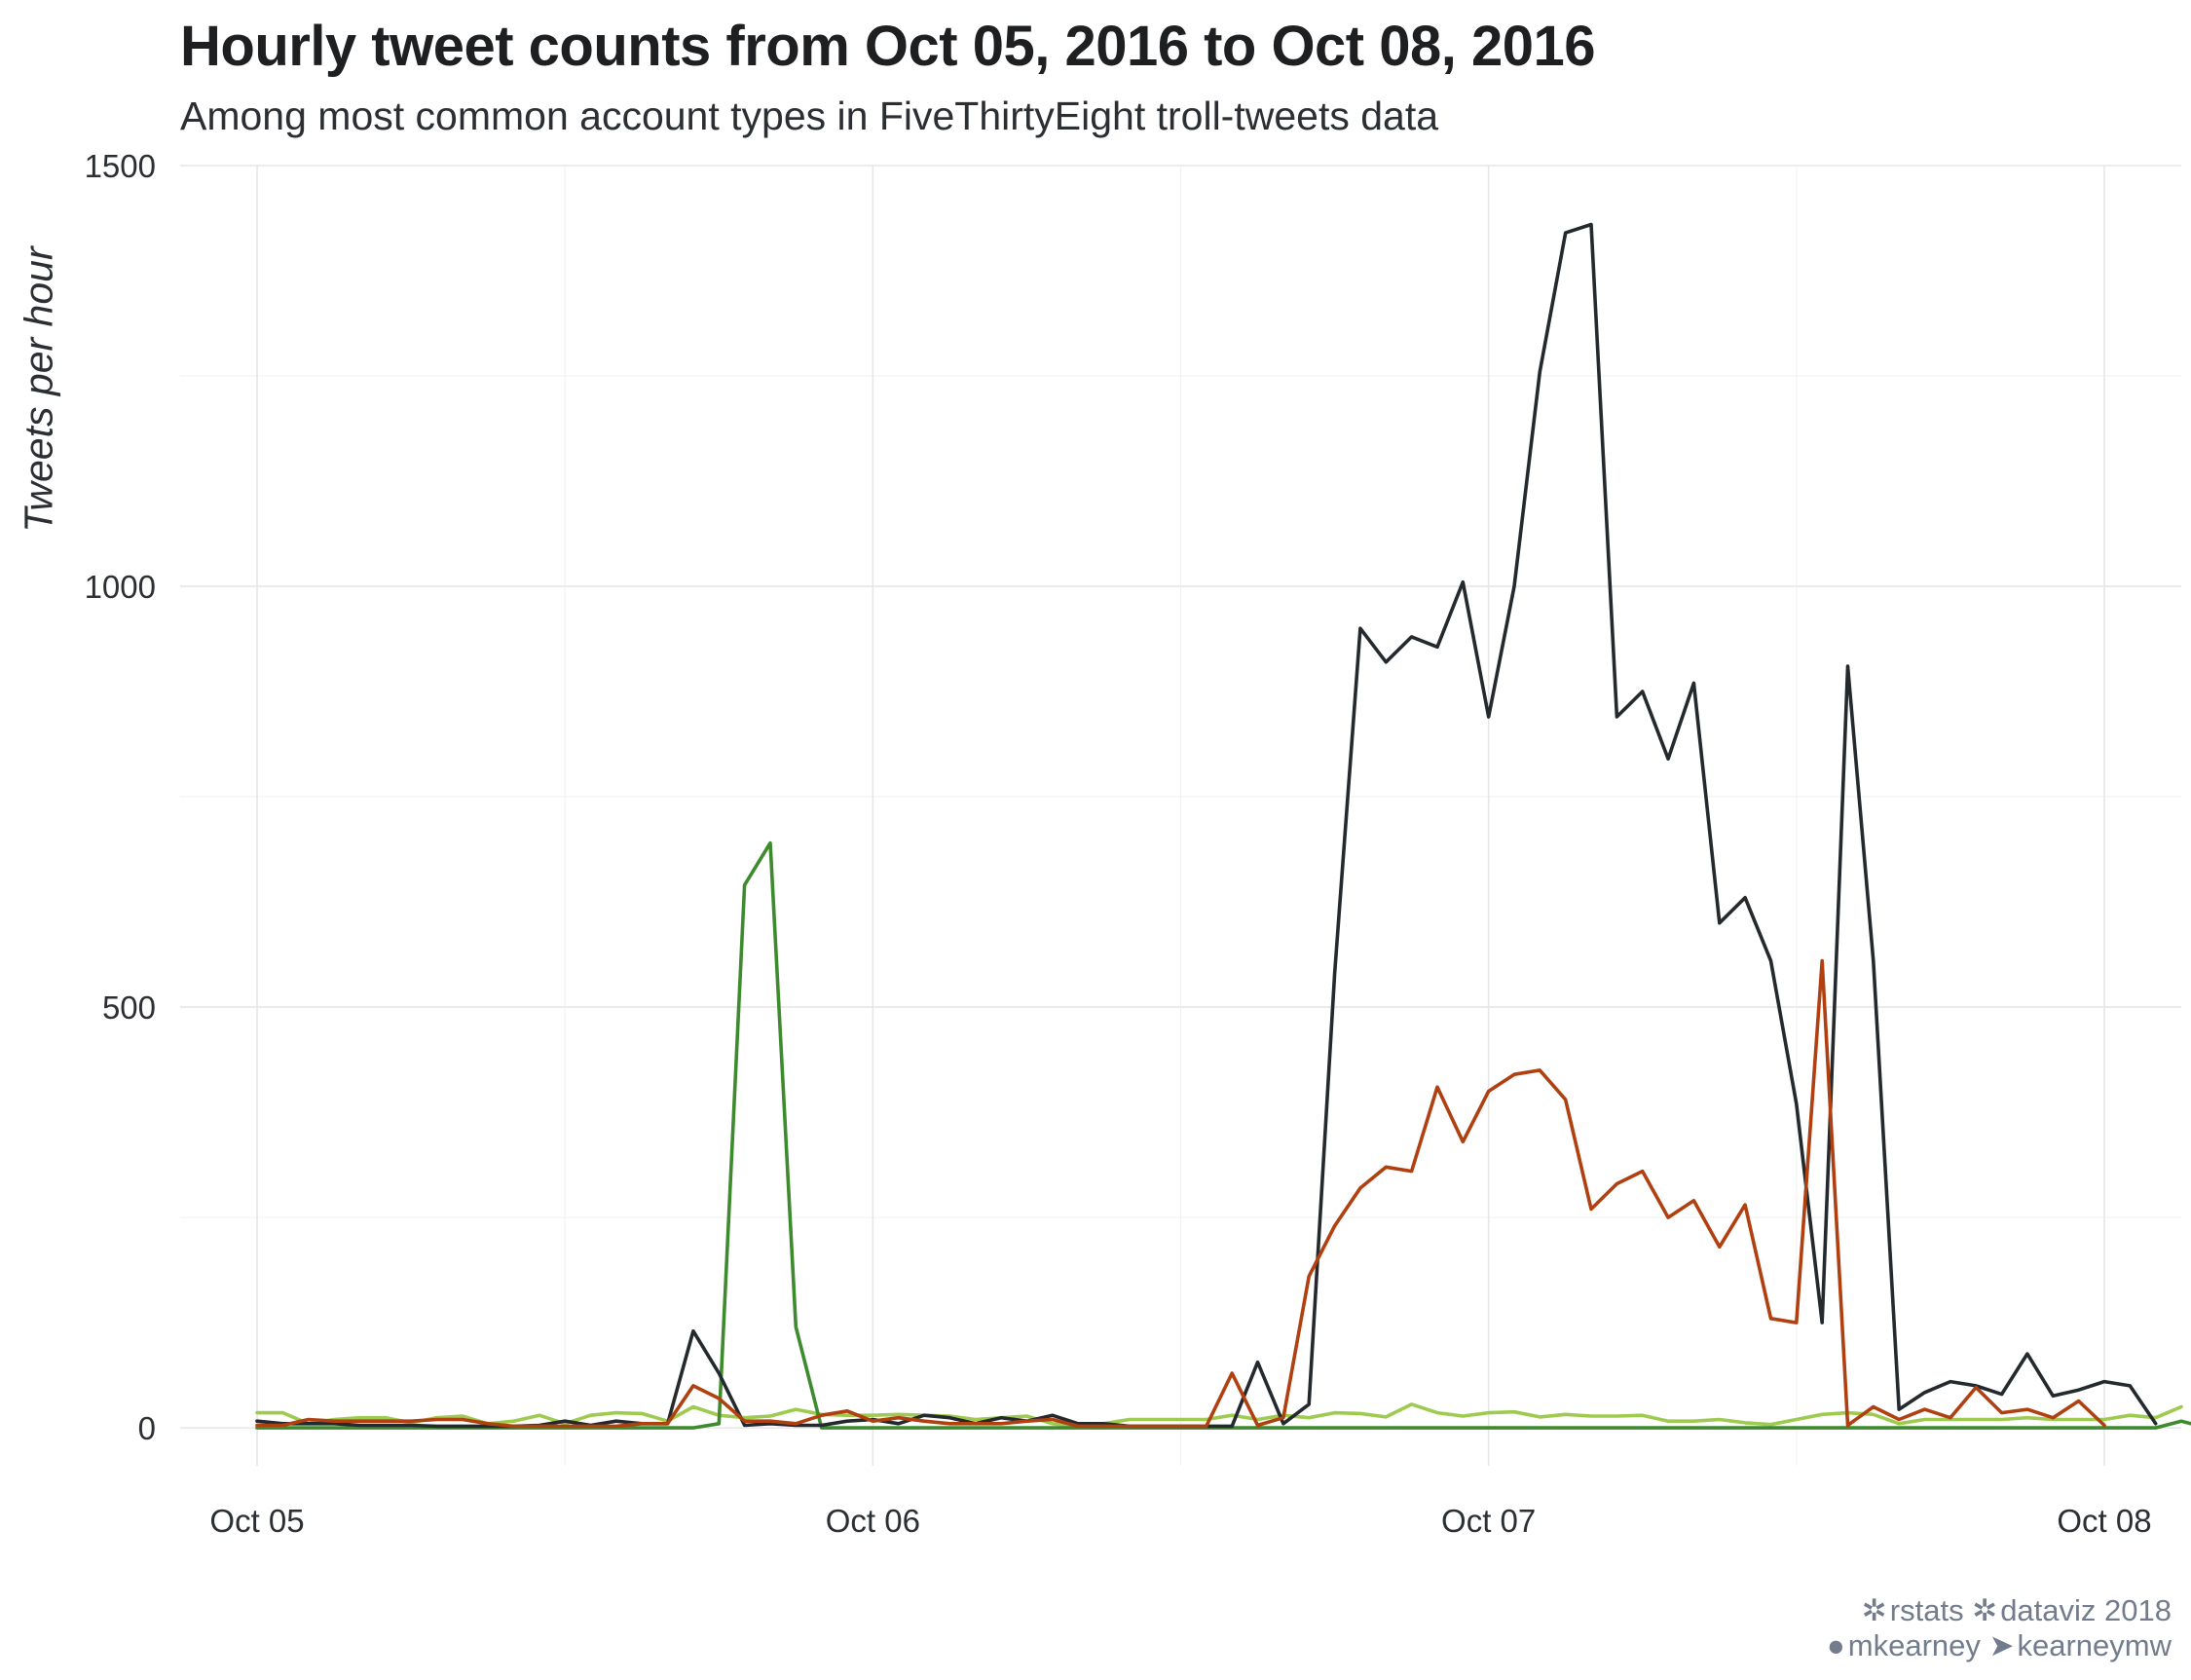  I want to click on caption-github: mkearney, so click(1914, 1645).